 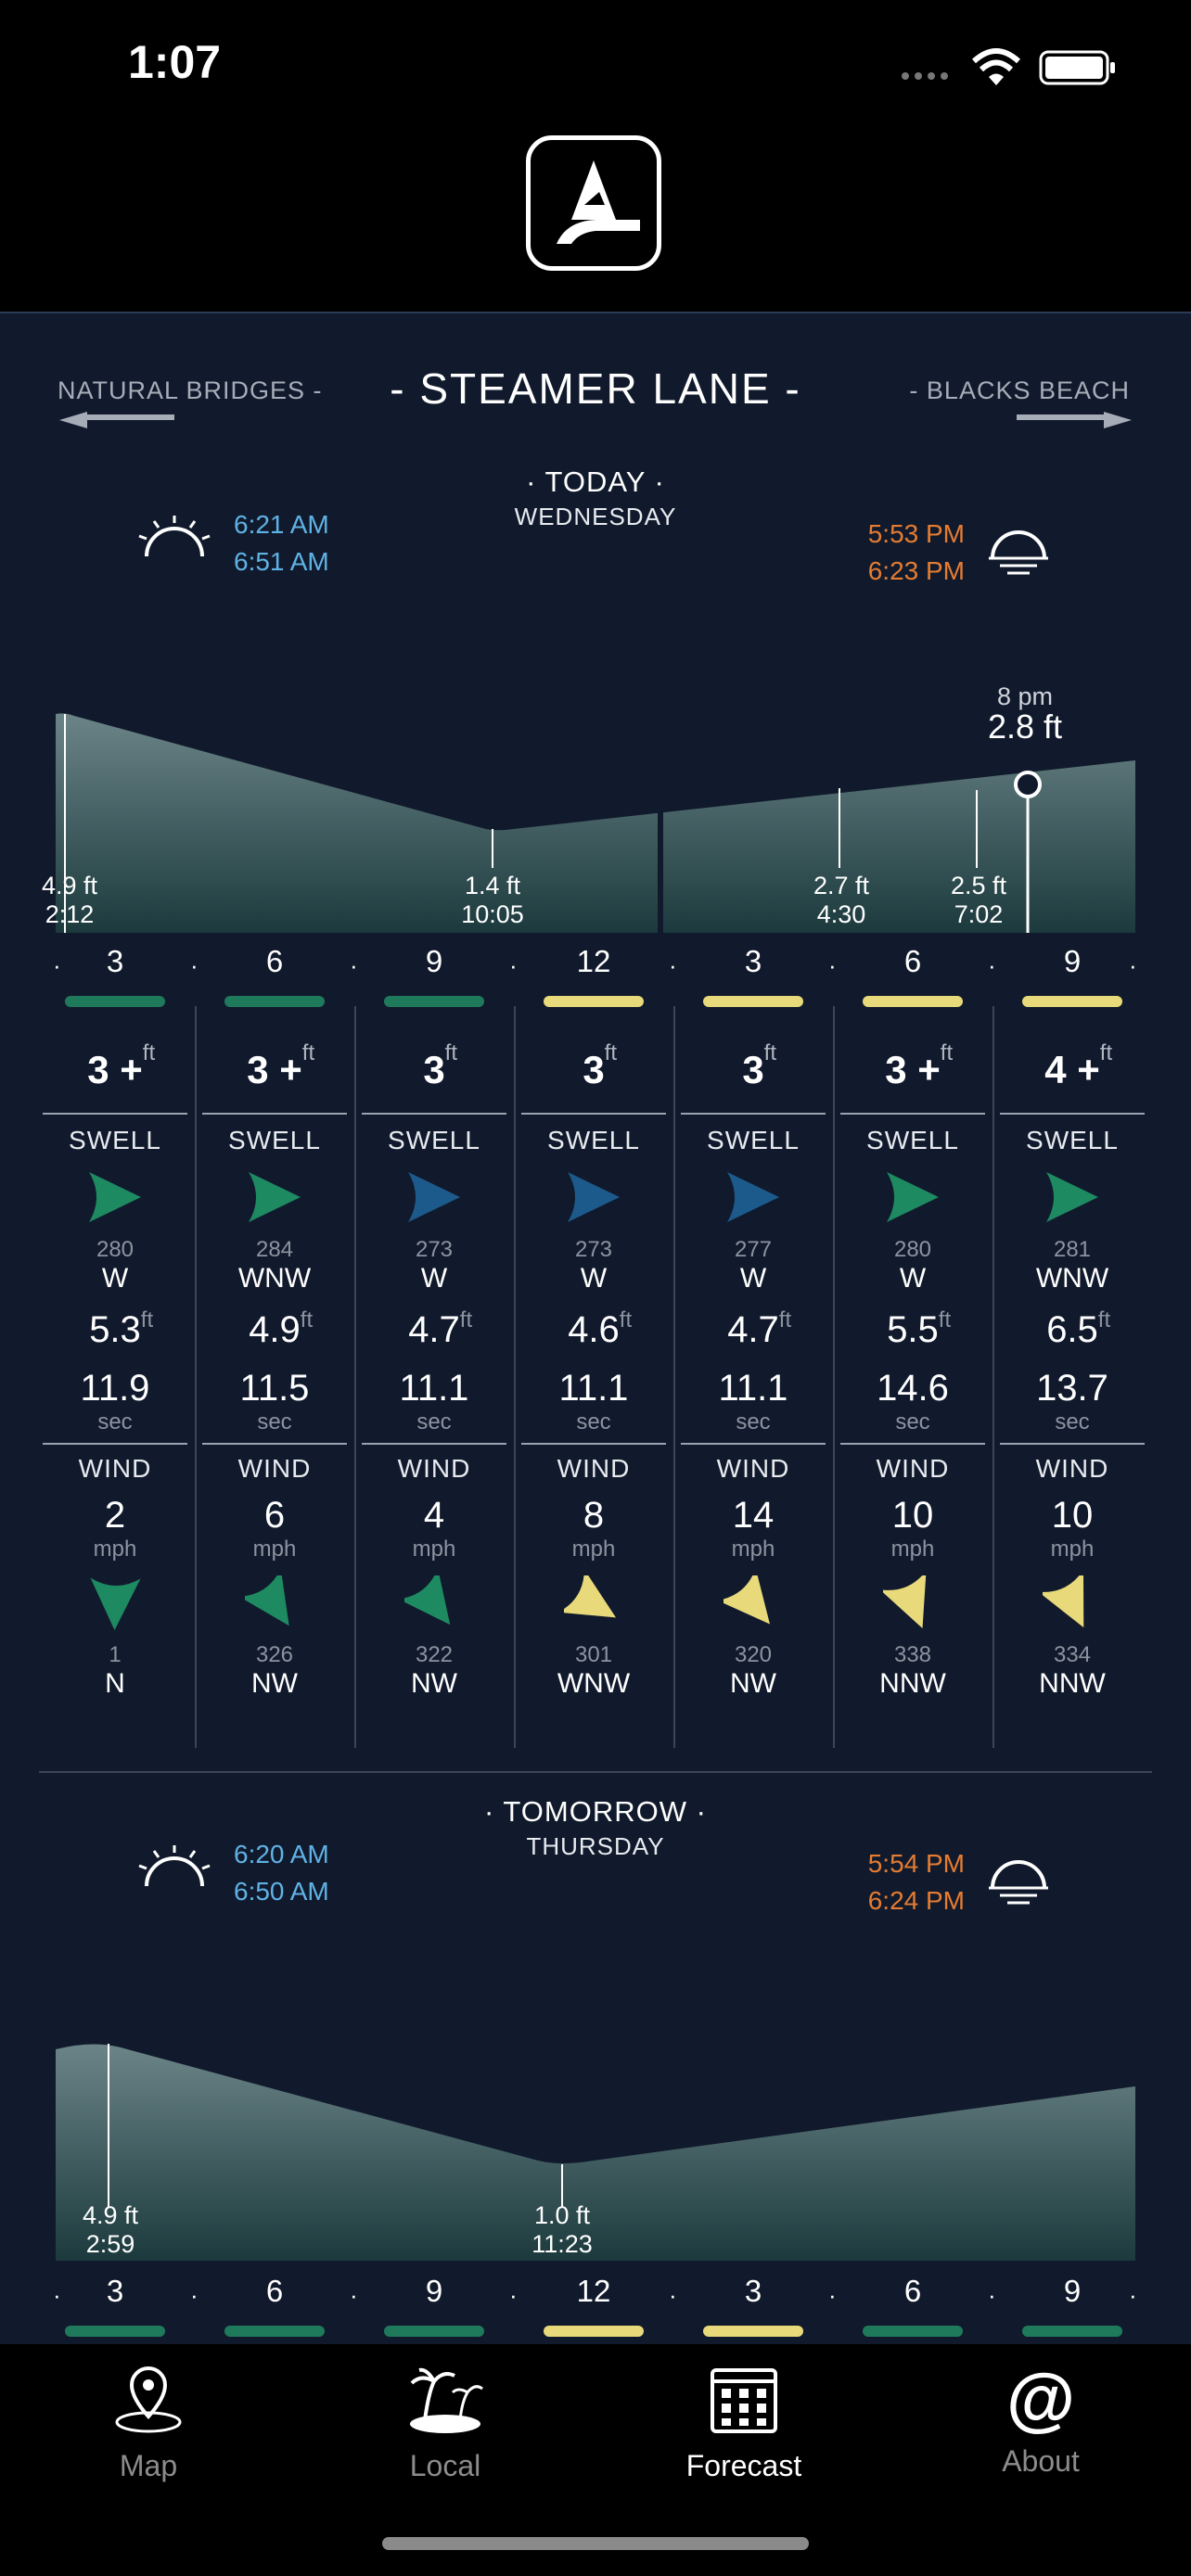 I want to click on wind-direction: NW, so click(x=434, y=1684).